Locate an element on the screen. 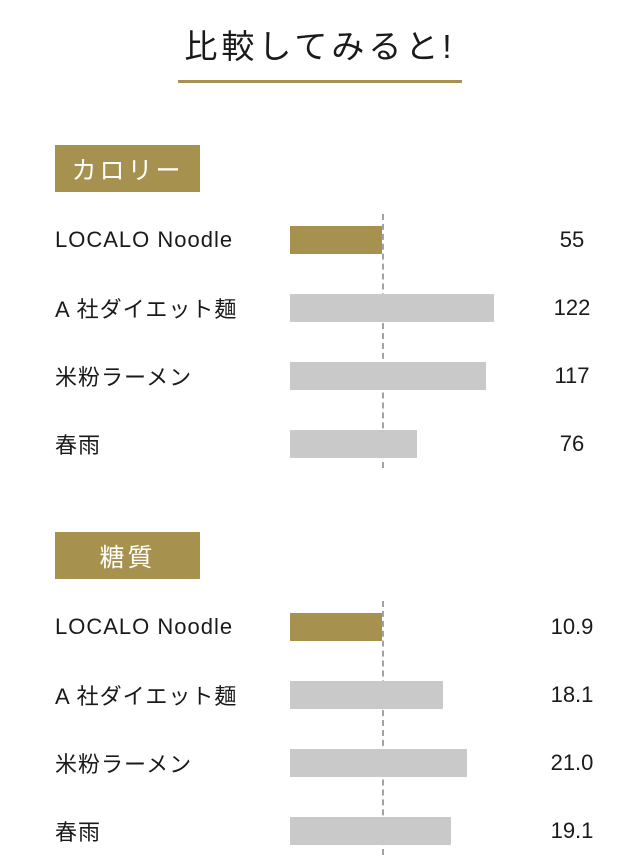 The height and width of the screenshot is (866, 640). value-label: 117 is located at coordinates (572, 375).